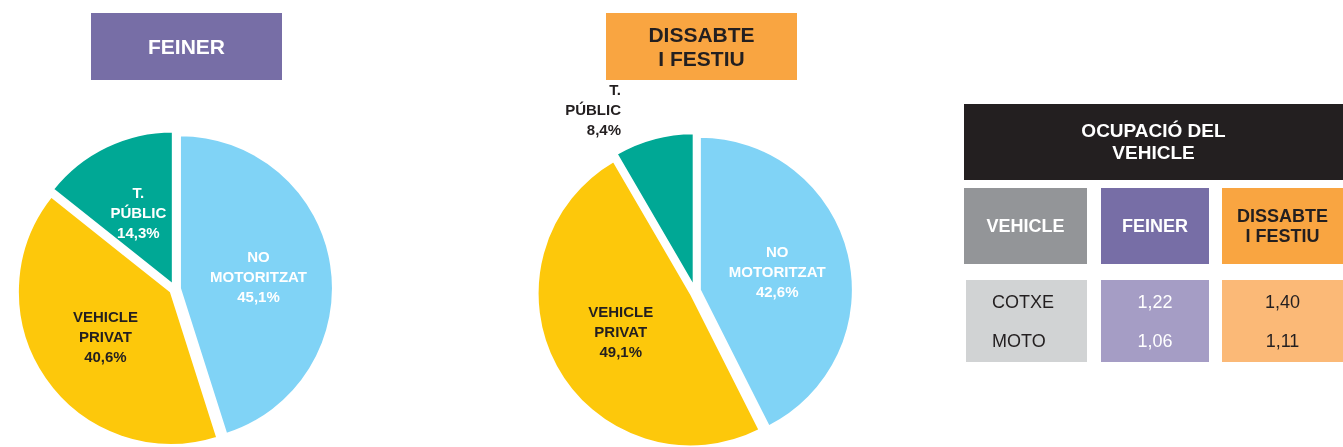  What do you see at coordinates (1153, 142) in the screenshot?
I see `text: OCUPACIÓ DEL VEHICLE` at bounding box center [1153, 142].